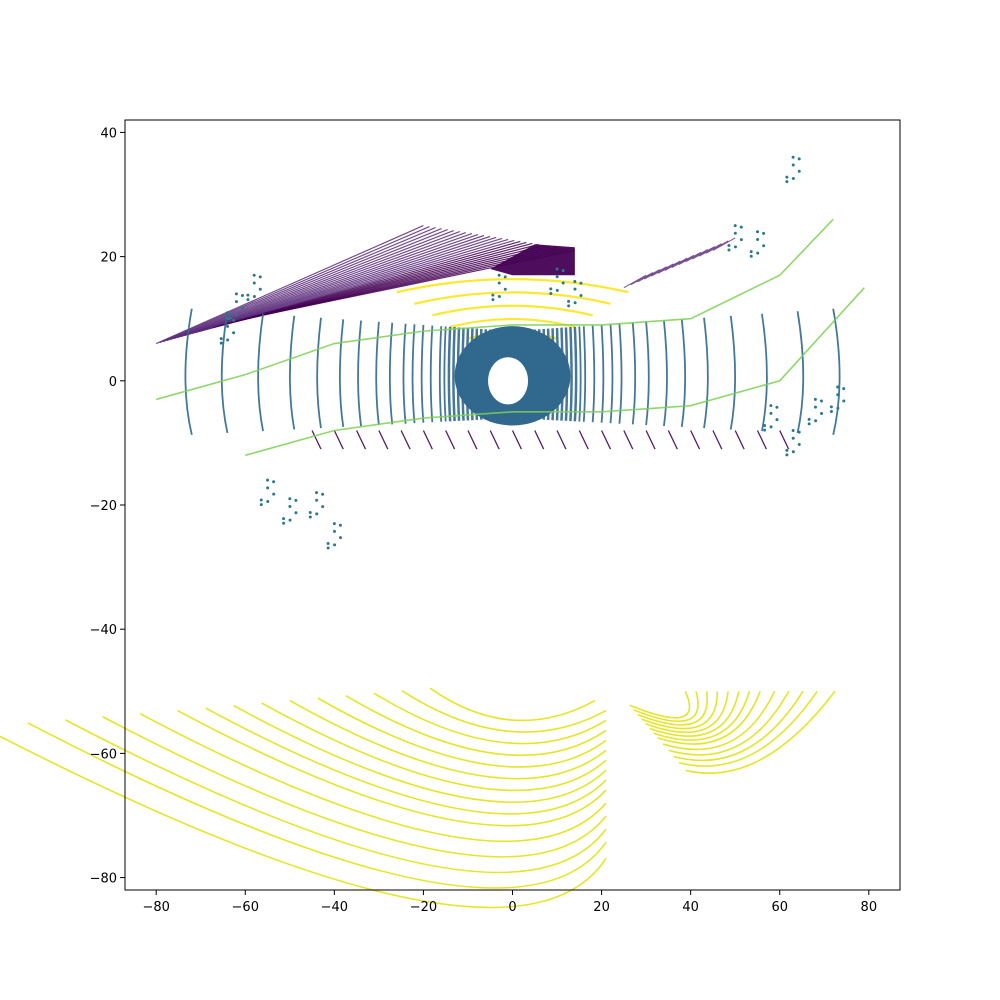  Describe the element at coordinates (108, 133) in the screenshot. I see `y-tick-label: 40` at that location.